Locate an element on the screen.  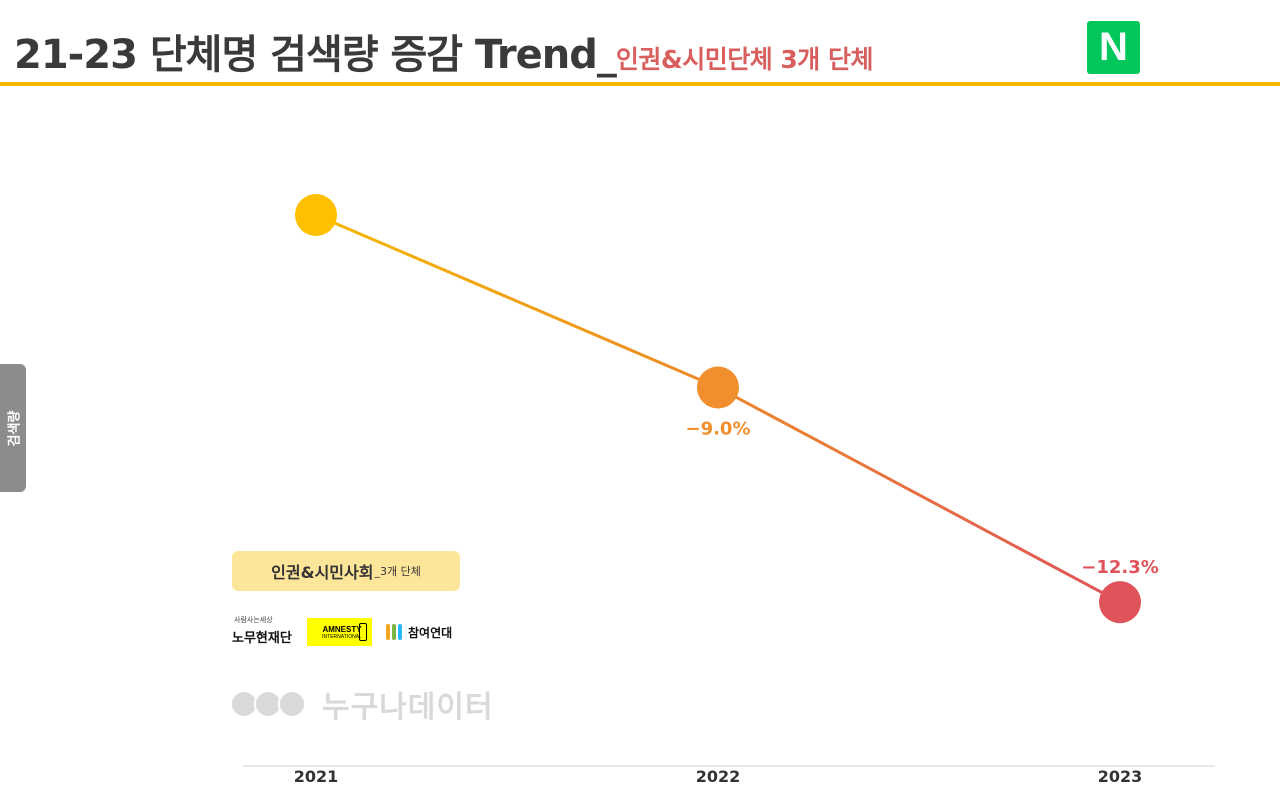
chamyeo-logo: 참여연대 is located at coordinates (419, 632).